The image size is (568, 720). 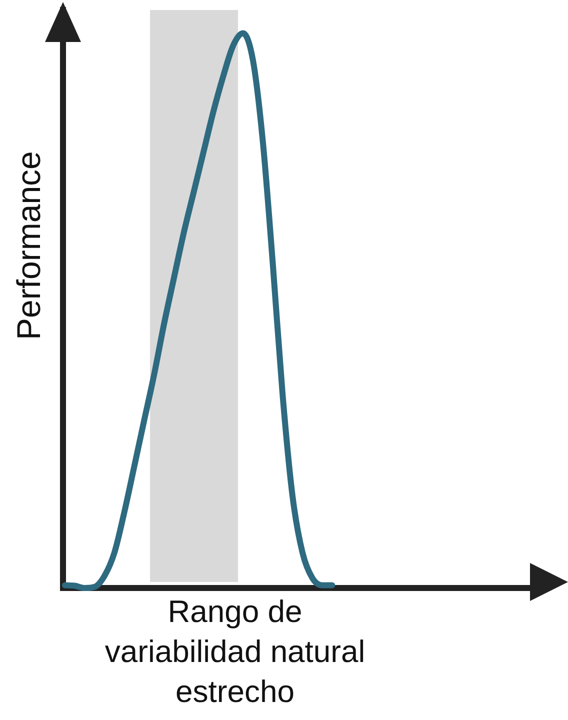 What do you see at coordinates (235, 652) in the screenshot?
I see `x-axis-title: Rango de variabilidad natural estrecho` at bounding box center [235, 652].